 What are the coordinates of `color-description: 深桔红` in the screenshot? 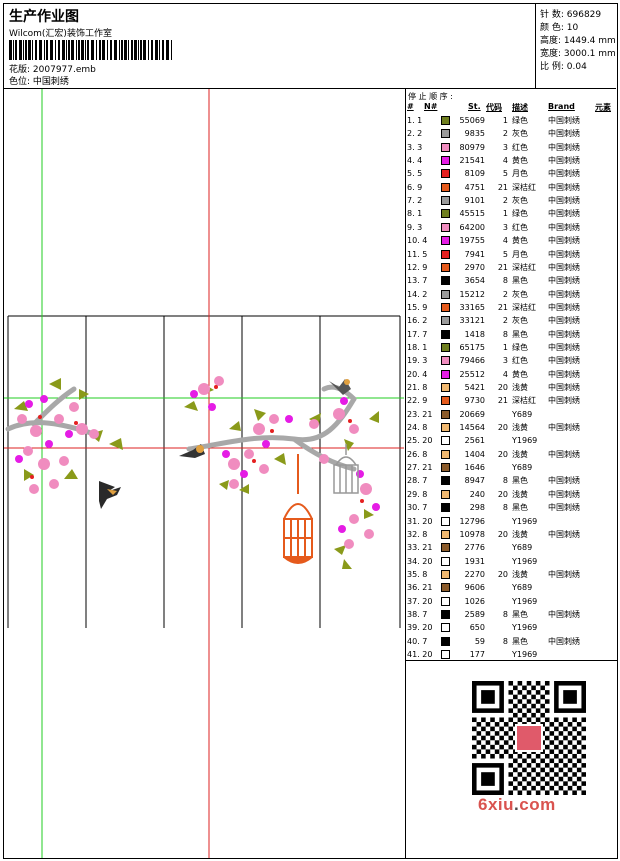 It's located at (524, 401).